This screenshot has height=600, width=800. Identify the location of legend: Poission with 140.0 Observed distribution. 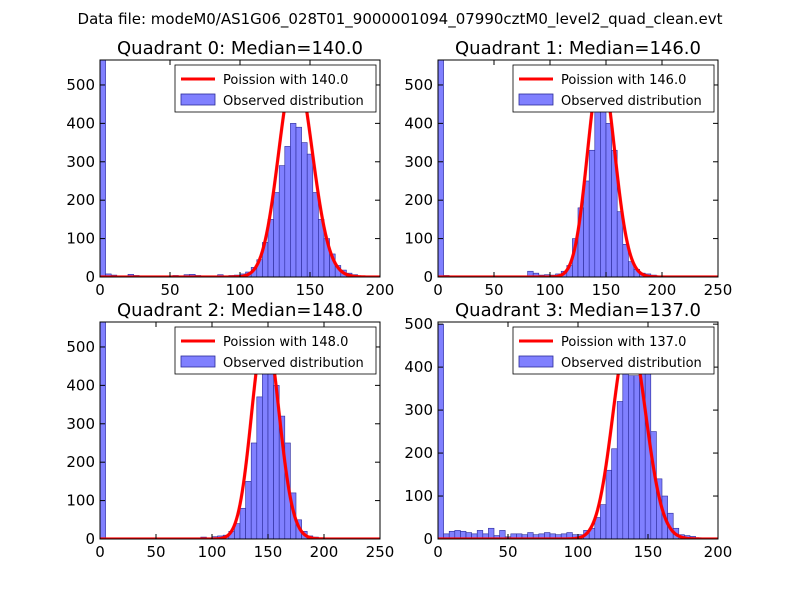
(275, 88).